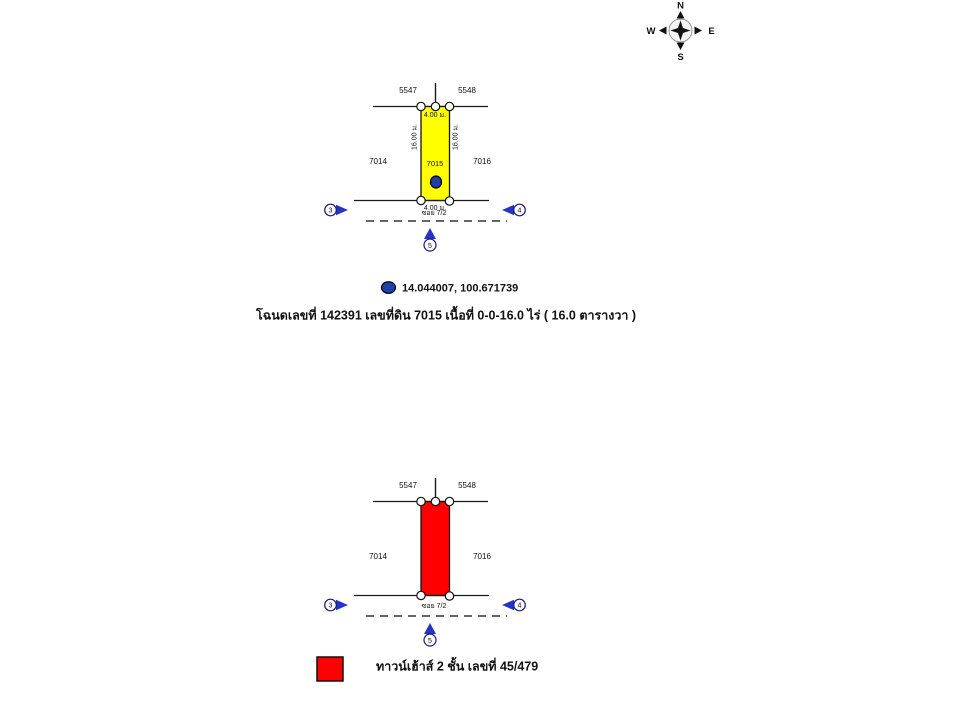  I want to click on compass-letter-s: S, so click(680, 57).